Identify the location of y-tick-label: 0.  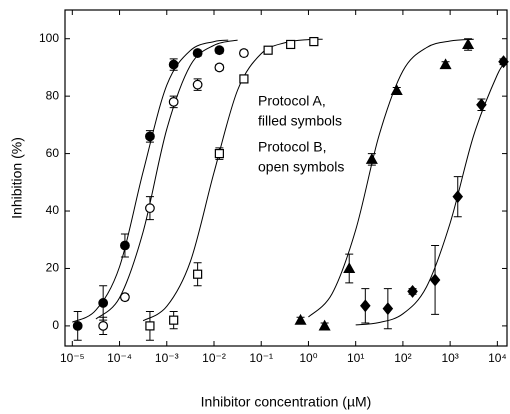
(55, 325).